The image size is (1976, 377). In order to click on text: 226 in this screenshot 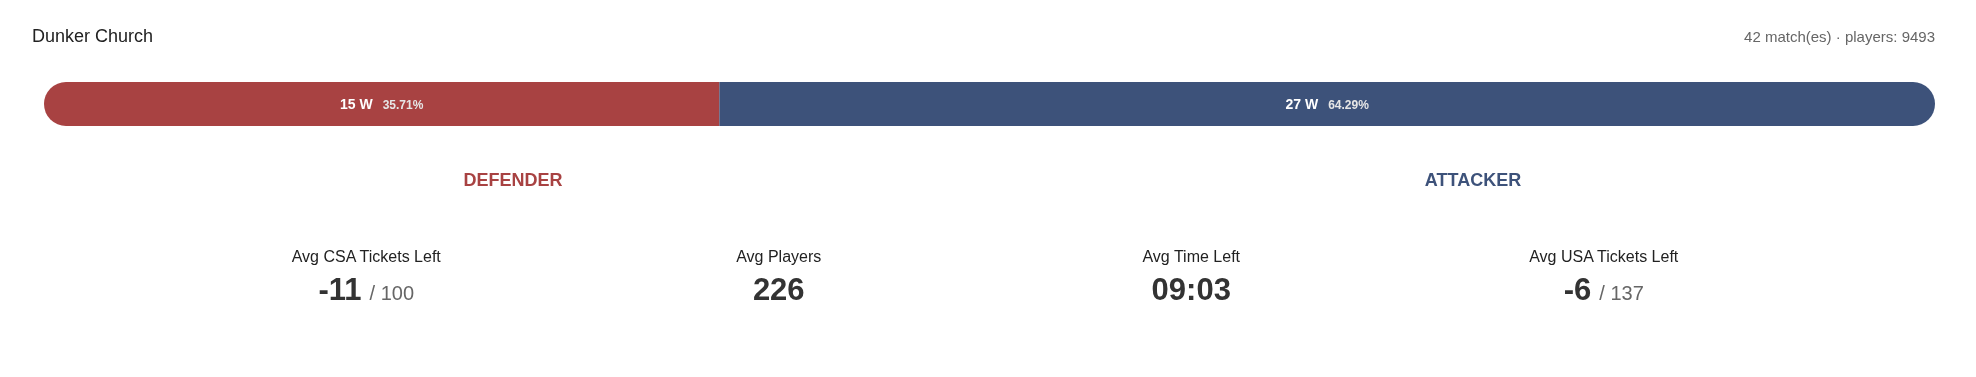, I will do `click(778, 289)`.